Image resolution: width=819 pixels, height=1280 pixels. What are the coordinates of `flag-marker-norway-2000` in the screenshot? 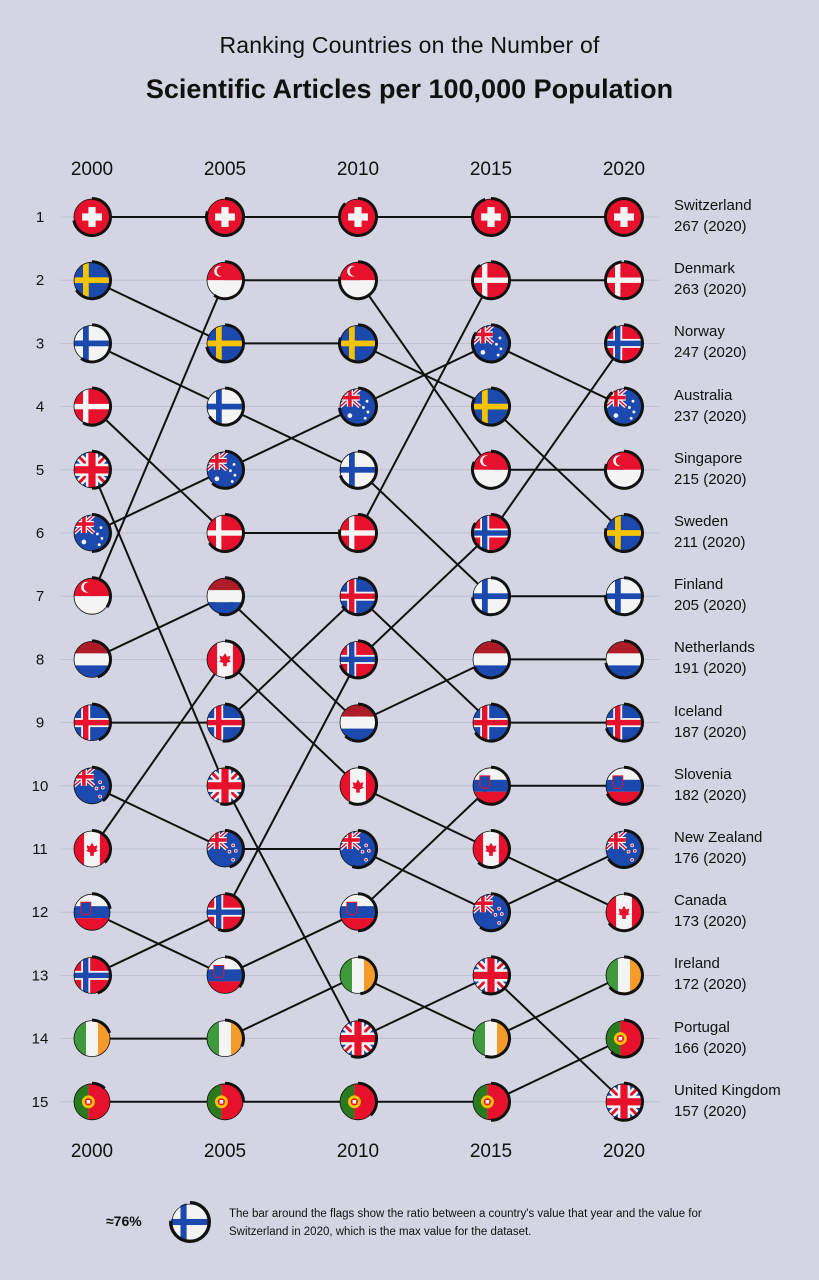 It's located at (92, 975).